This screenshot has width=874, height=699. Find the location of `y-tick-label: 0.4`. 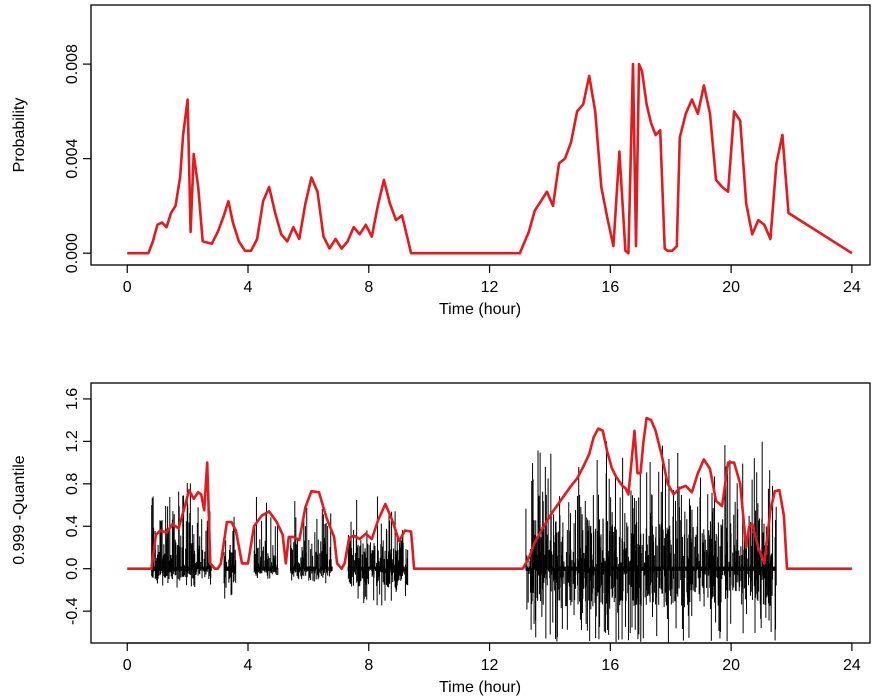

y-tick-label: 0.4 is located at coordinates (72, 526).